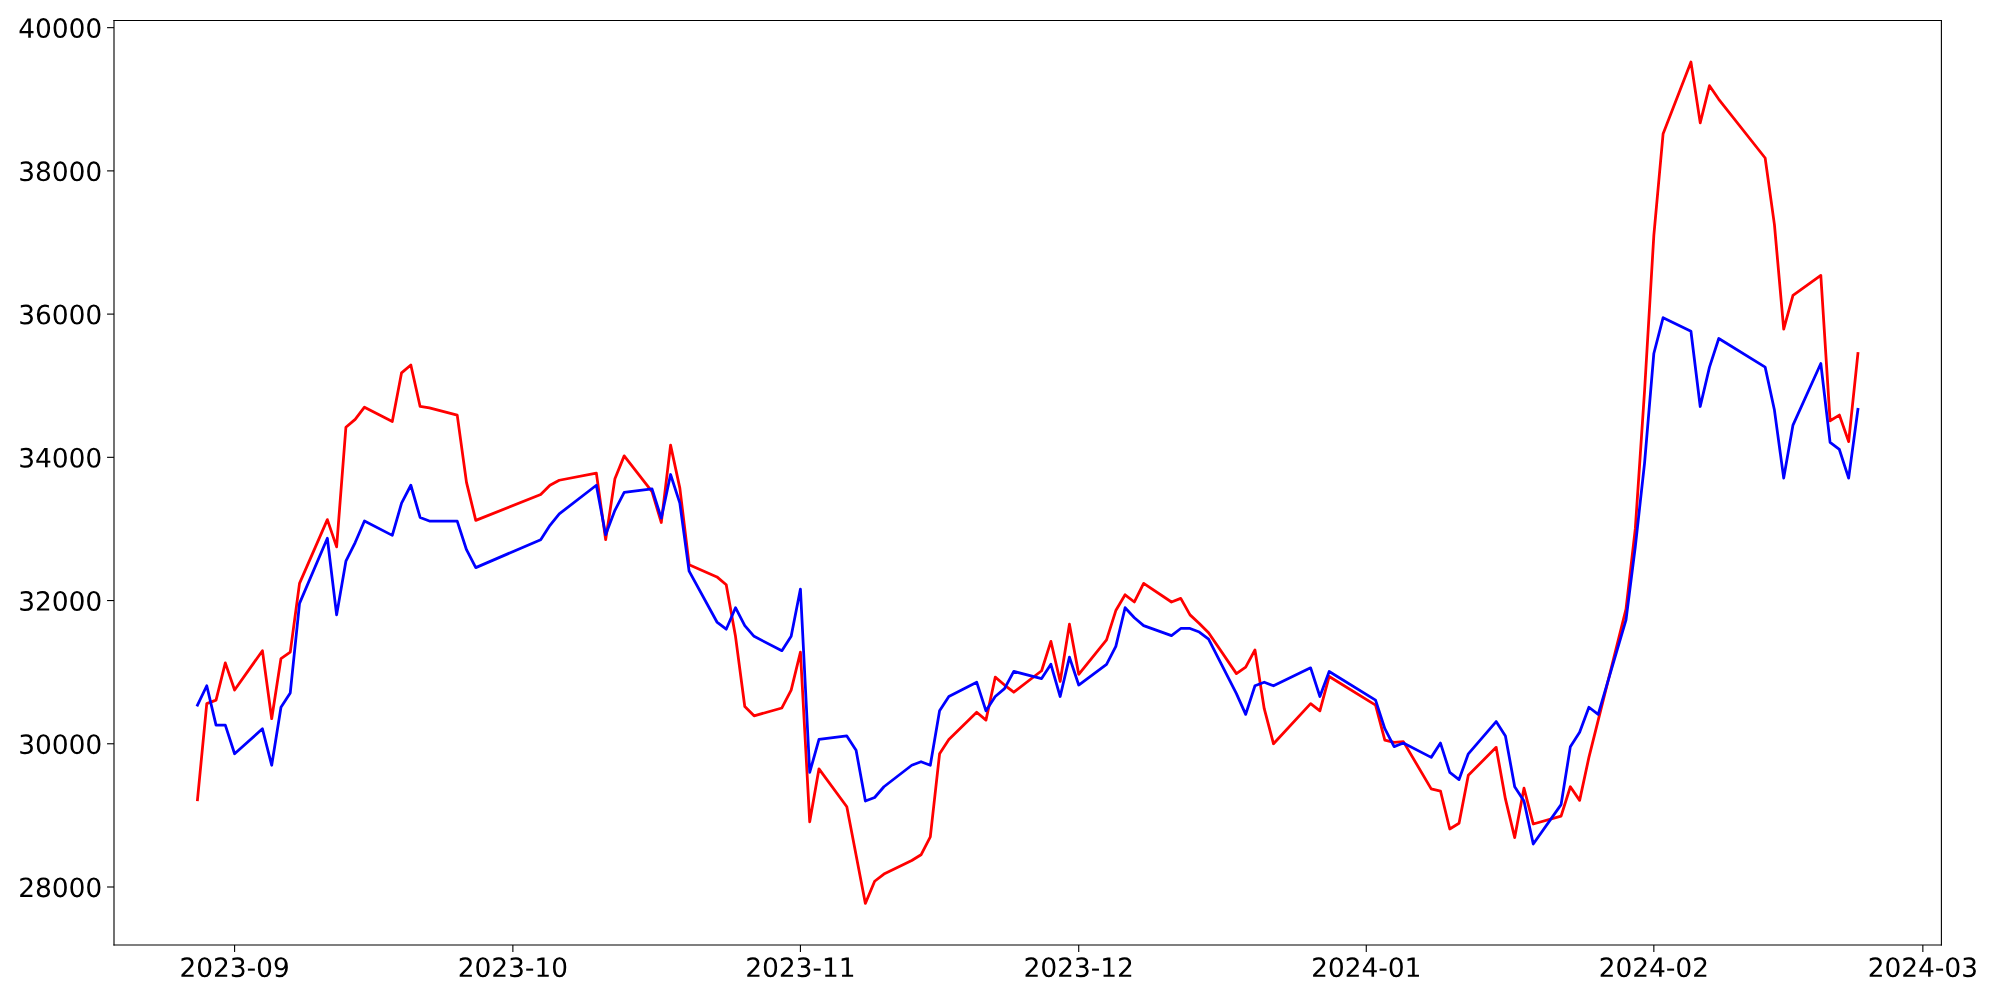 The image size is (2000, 1000). Describe the element at coordinates (234, 967) in the screenshot. I see `x-tick-label: 2023-09` at that location.